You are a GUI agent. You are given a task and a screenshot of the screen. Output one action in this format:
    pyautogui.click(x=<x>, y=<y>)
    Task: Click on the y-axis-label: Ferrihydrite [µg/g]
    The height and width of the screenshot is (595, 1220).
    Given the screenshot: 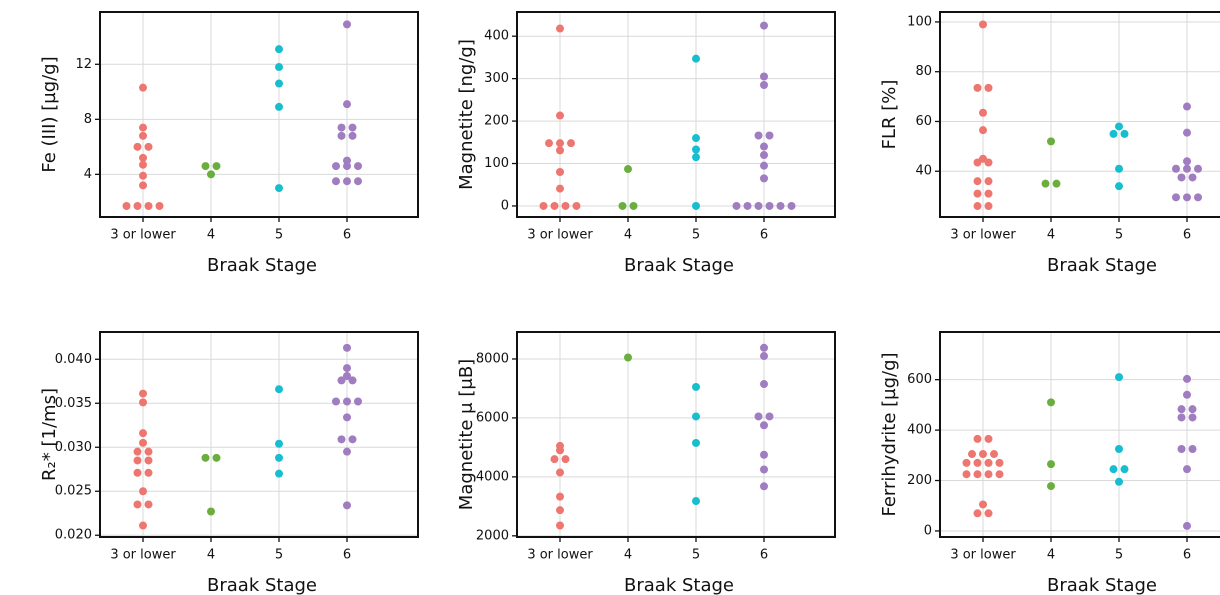 What is the action you would take?
    pyautogui.click(x=889, y=434)
    